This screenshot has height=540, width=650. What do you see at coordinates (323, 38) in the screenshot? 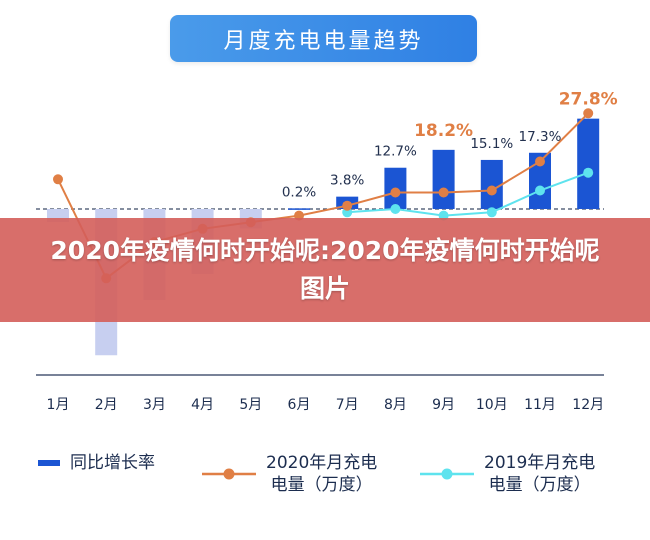
I see `chart-title: 月度充电电量趋势` at bounding box center [323, 38].